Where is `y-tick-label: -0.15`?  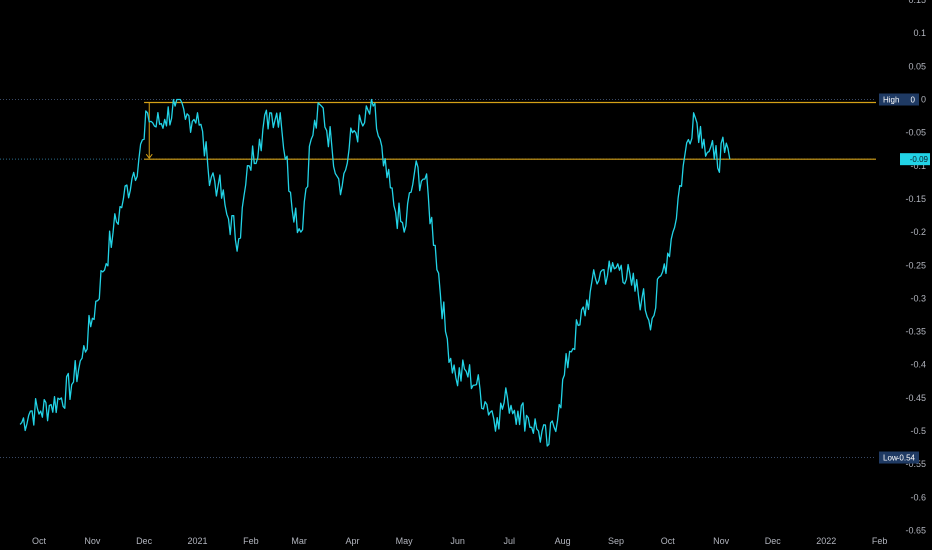
y-tick-label: -0.15 is located at coordinates (915, 199).